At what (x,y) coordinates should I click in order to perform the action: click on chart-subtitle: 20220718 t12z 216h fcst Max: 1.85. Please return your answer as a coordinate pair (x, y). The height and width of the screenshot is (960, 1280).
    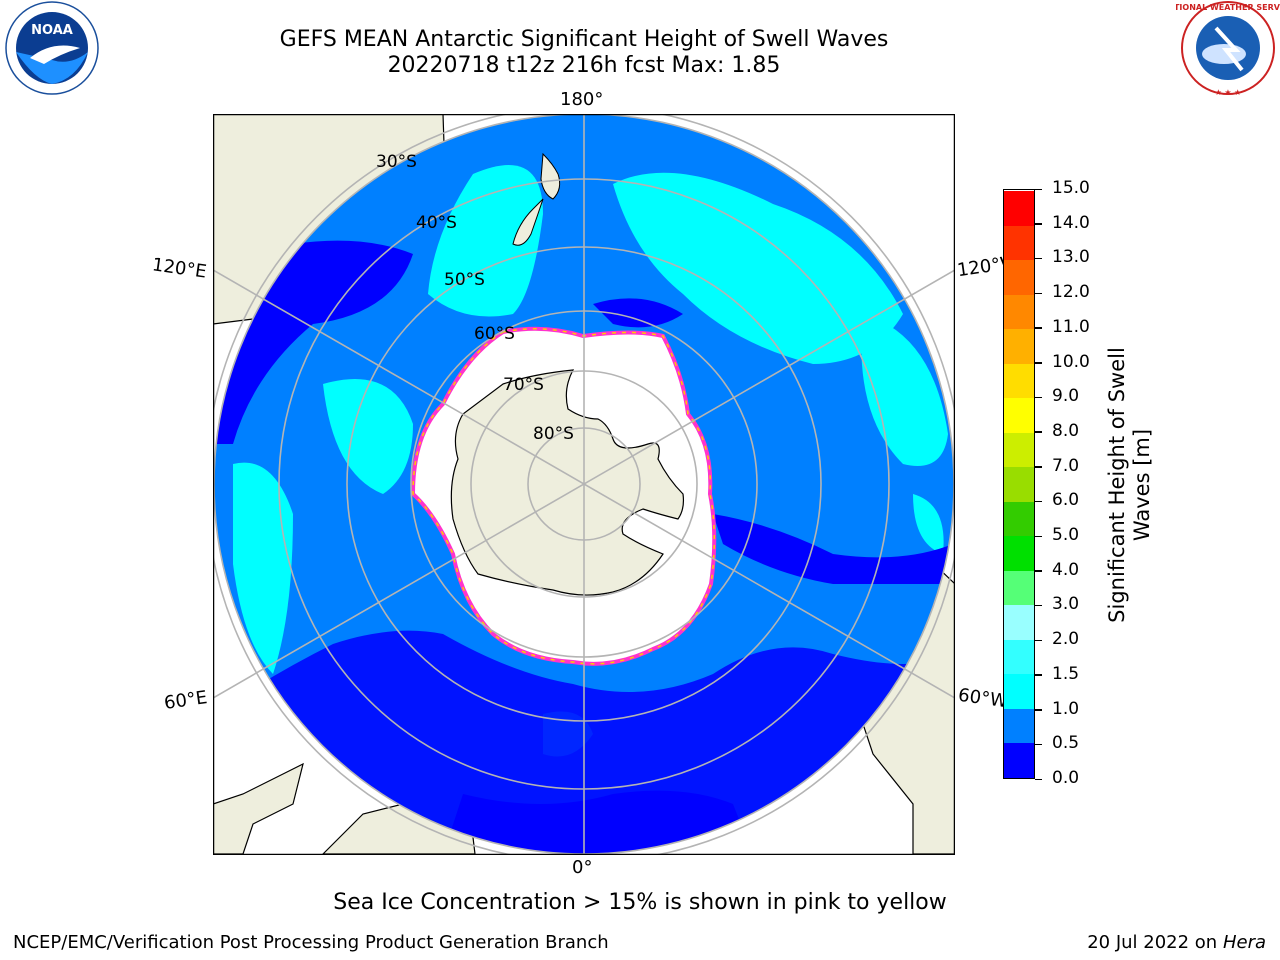
    Looking at the image, I should click on (584, 65).